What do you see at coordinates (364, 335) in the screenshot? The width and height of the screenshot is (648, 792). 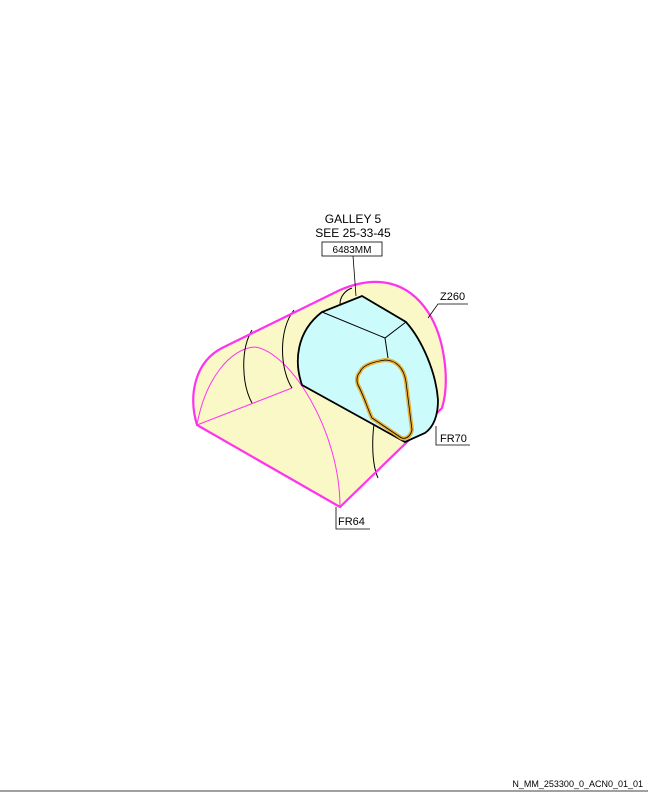 I see `galley-top-edge` at bounding box center [364, 335].